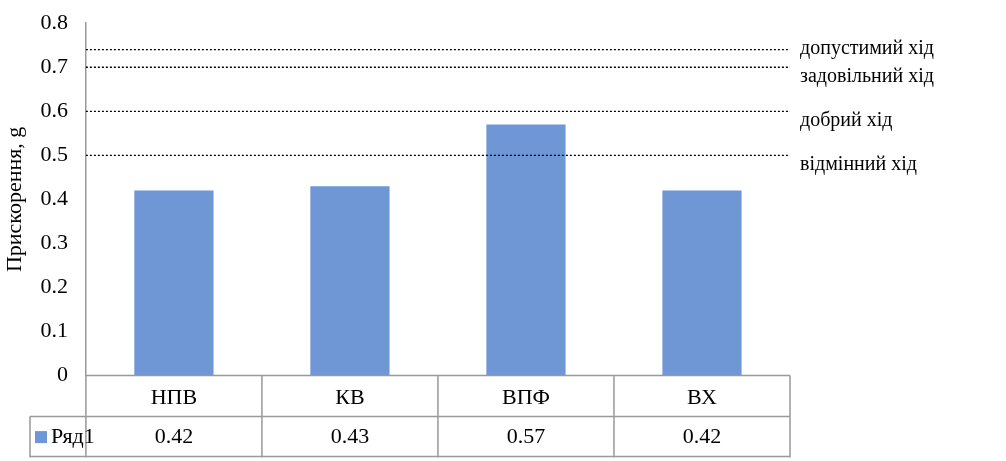 Image resolution: width=1006 pixels, height=461 pixels. Describe the element at coordinates (54, 154) in the screenshot. I see `y-tick-label: 0.5` at that location.